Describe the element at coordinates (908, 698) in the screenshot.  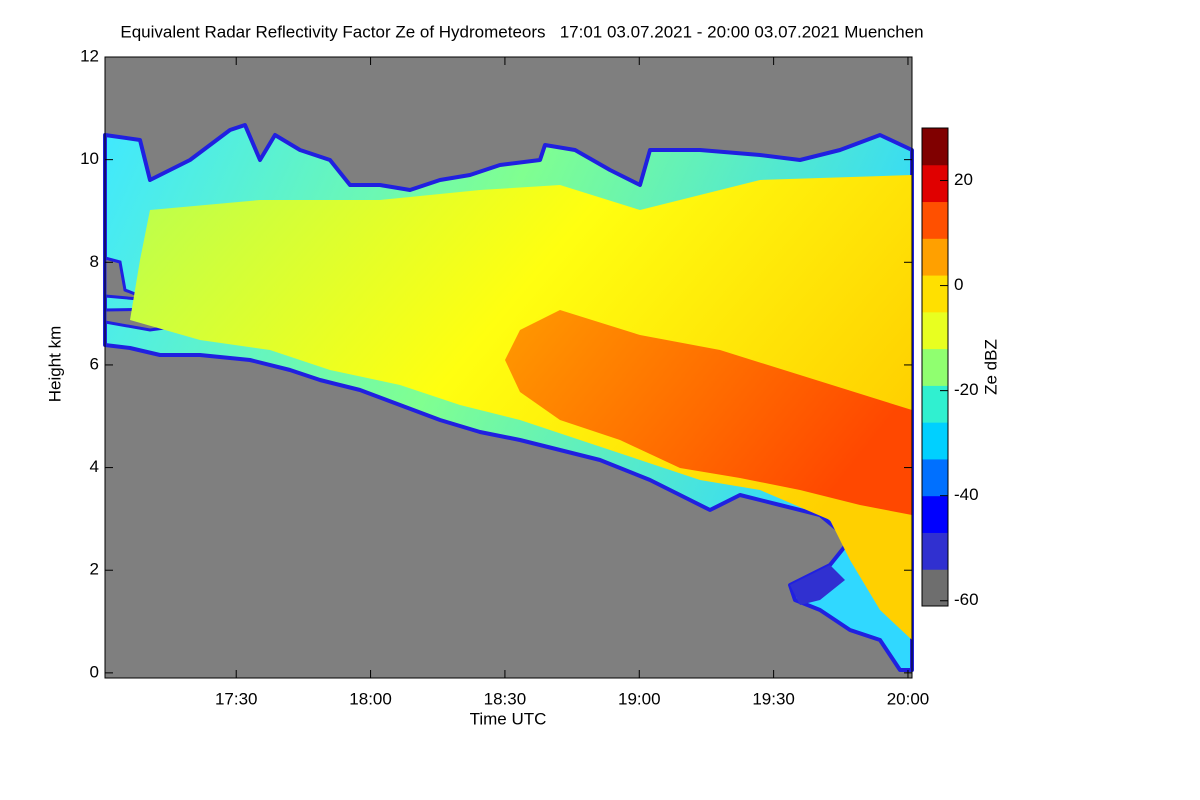
I see `x-tick-label: 20:00` at that location.